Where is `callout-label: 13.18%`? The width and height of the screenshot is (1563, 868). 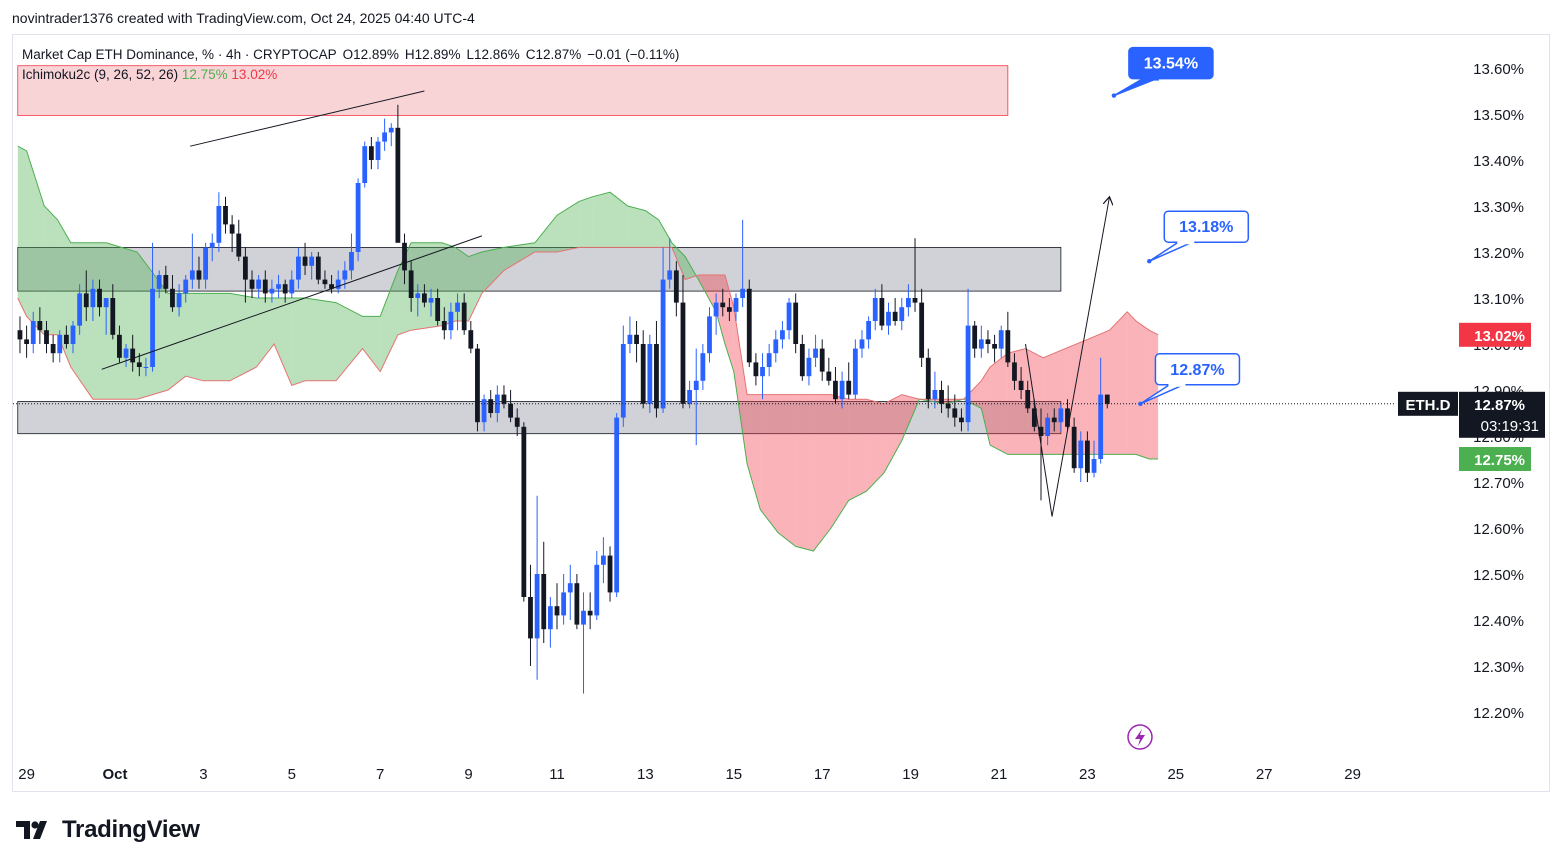 callout-label: 13.18% is located at coordinates (1206, 227).